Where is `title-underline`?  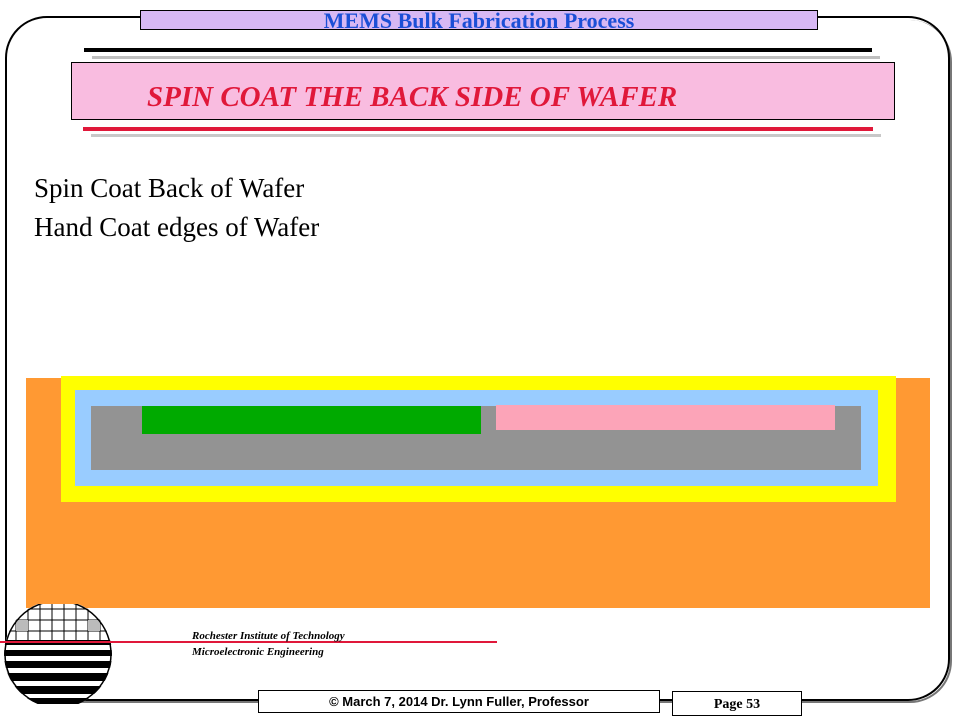
title-underline is located at coordinates (478, 129).